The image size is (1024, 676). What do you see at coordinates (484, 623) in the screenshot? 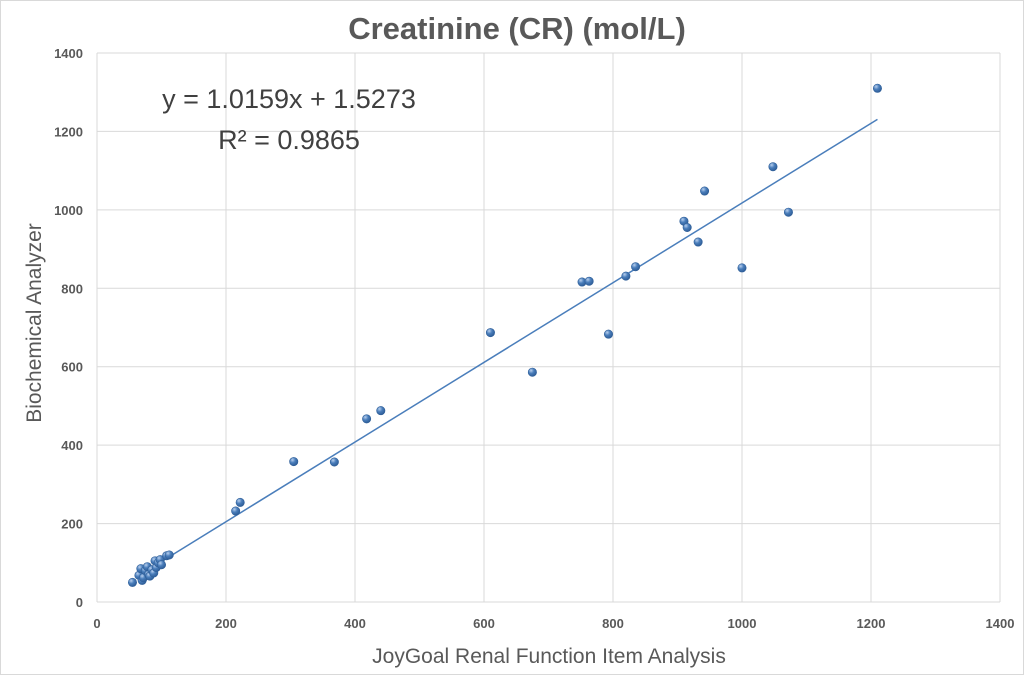
I see `x-tick-label: 600` at bounding box center [484, 623].